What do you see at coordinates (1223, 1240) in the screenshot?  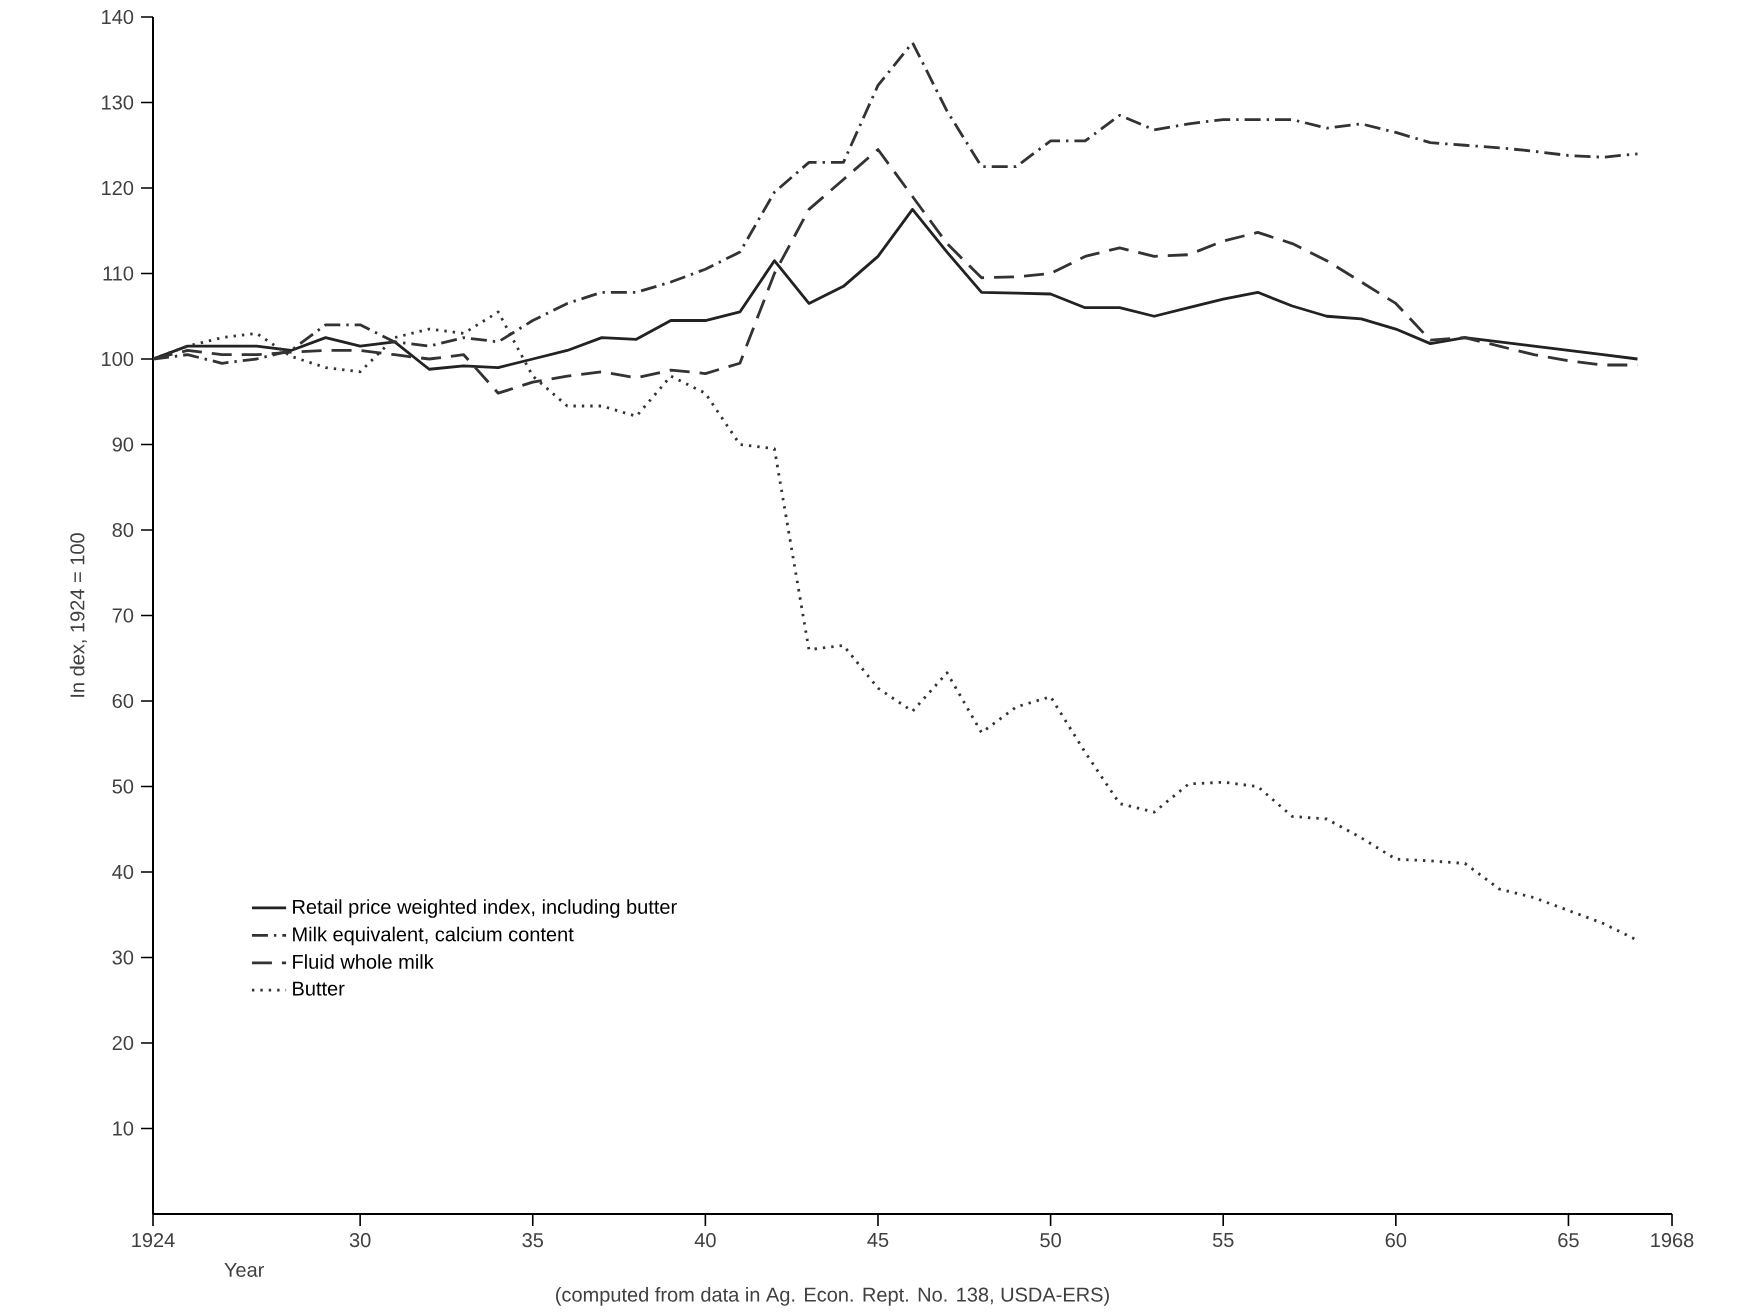 I see `x-tick-label: 55` at bounding box center [1223, 1240].